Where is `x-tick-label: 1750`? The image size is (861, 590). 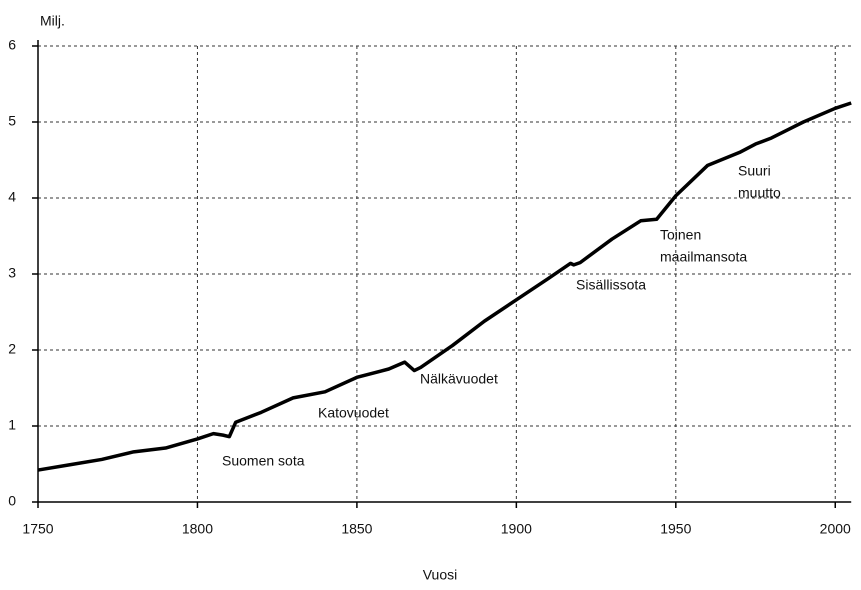
x-tick-label: 1750 is located at coordinates (37, 529).